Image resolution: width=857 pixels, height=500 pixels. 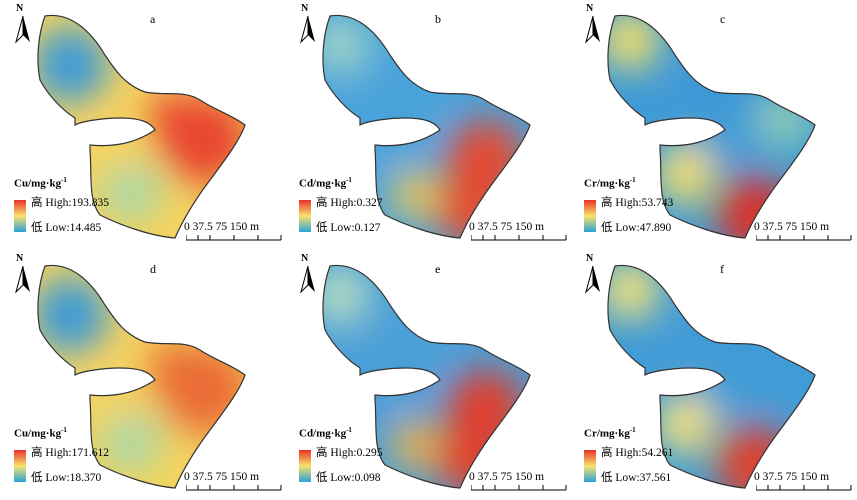 I want to click on legend: Cd/mg·kg-1 高 High:0.327 低 Low:0.127, so click(x=384, y=208).